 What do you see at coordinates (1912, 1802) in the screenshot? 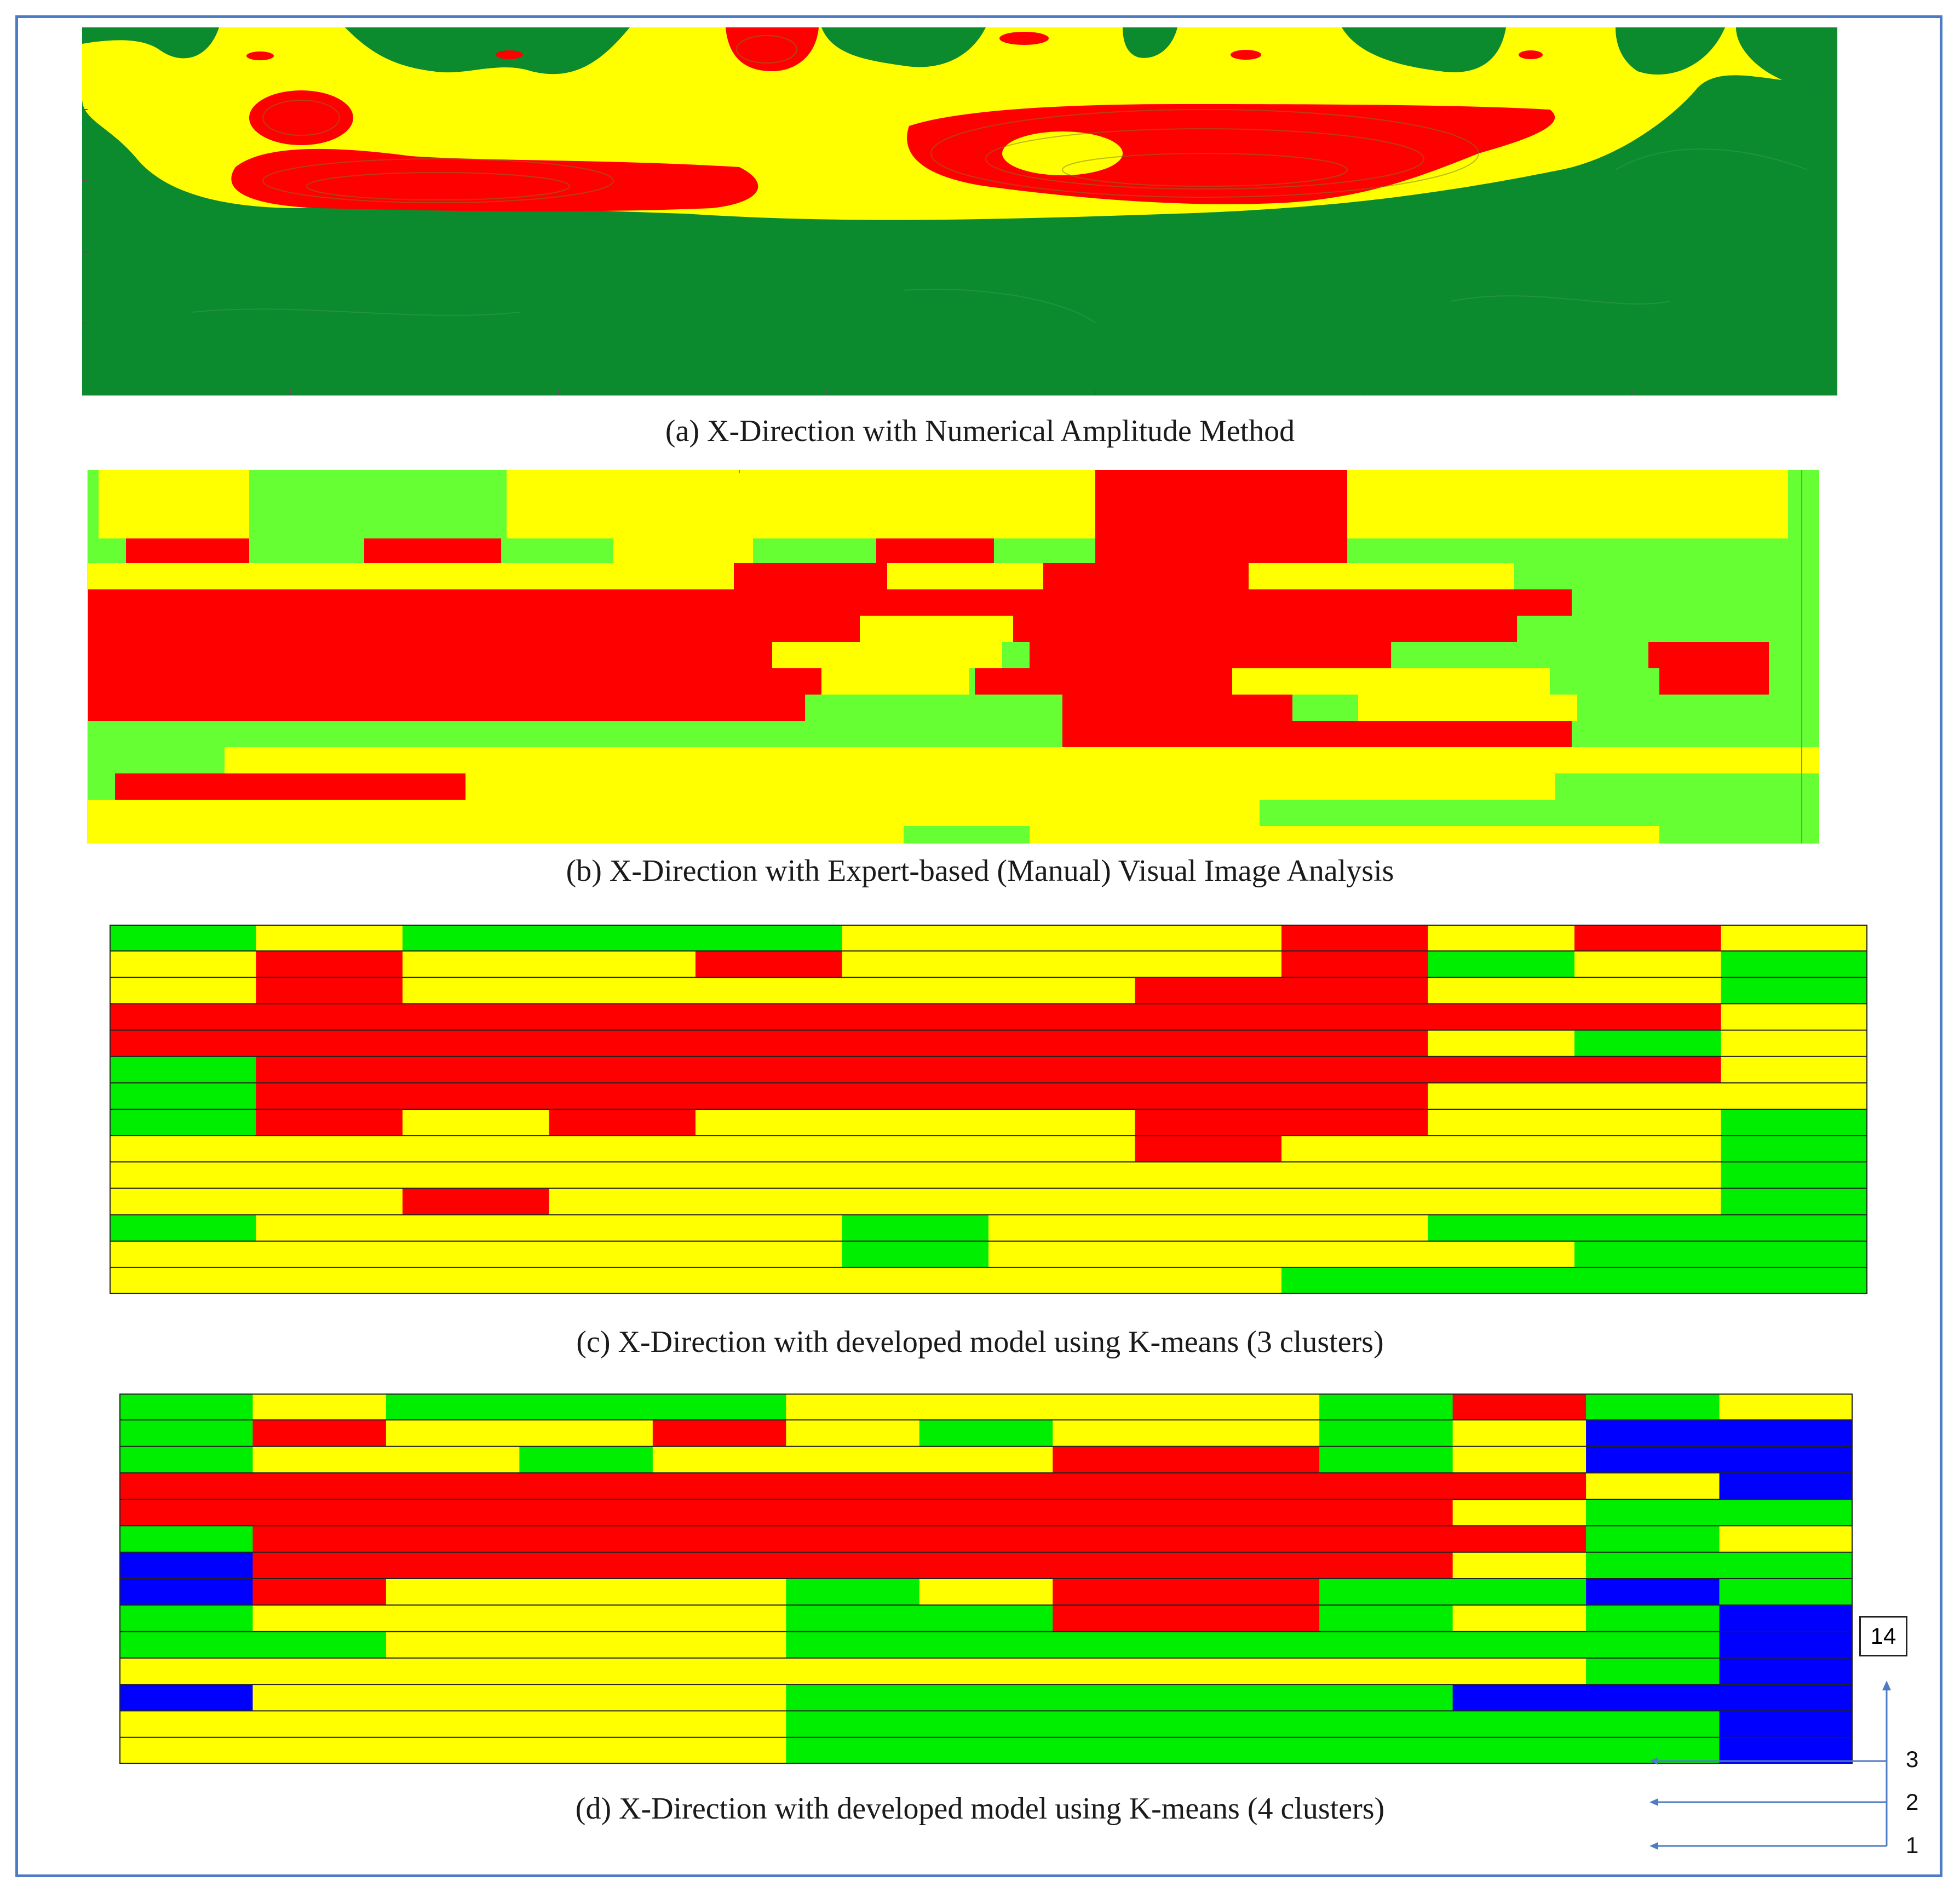
I see `row-index-2-label: 2` at bounding box center [1912, 1802].